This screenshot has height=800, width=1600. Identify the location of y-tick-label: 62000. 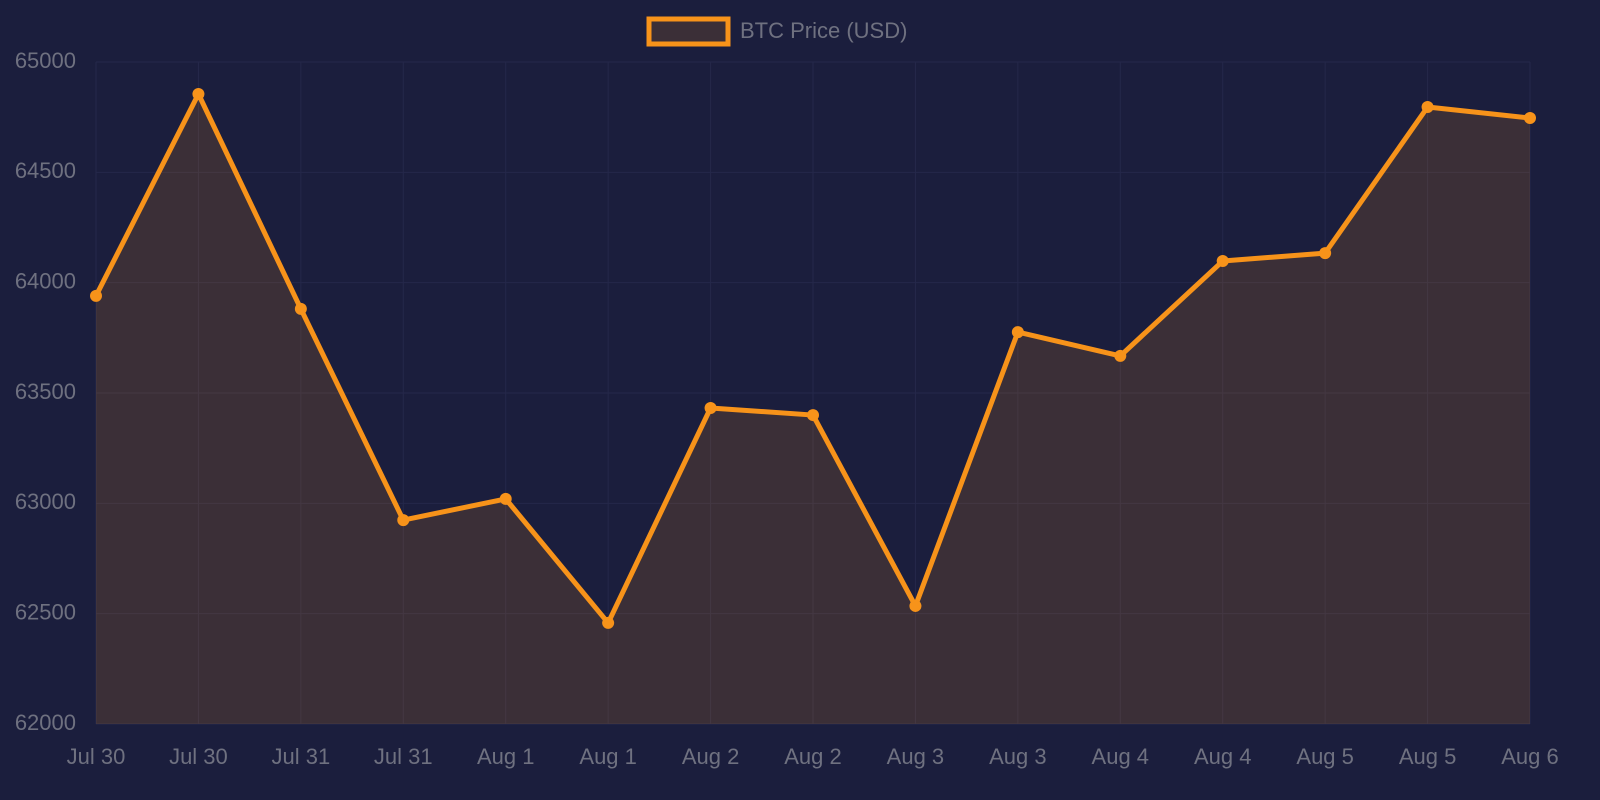
(45, 722).